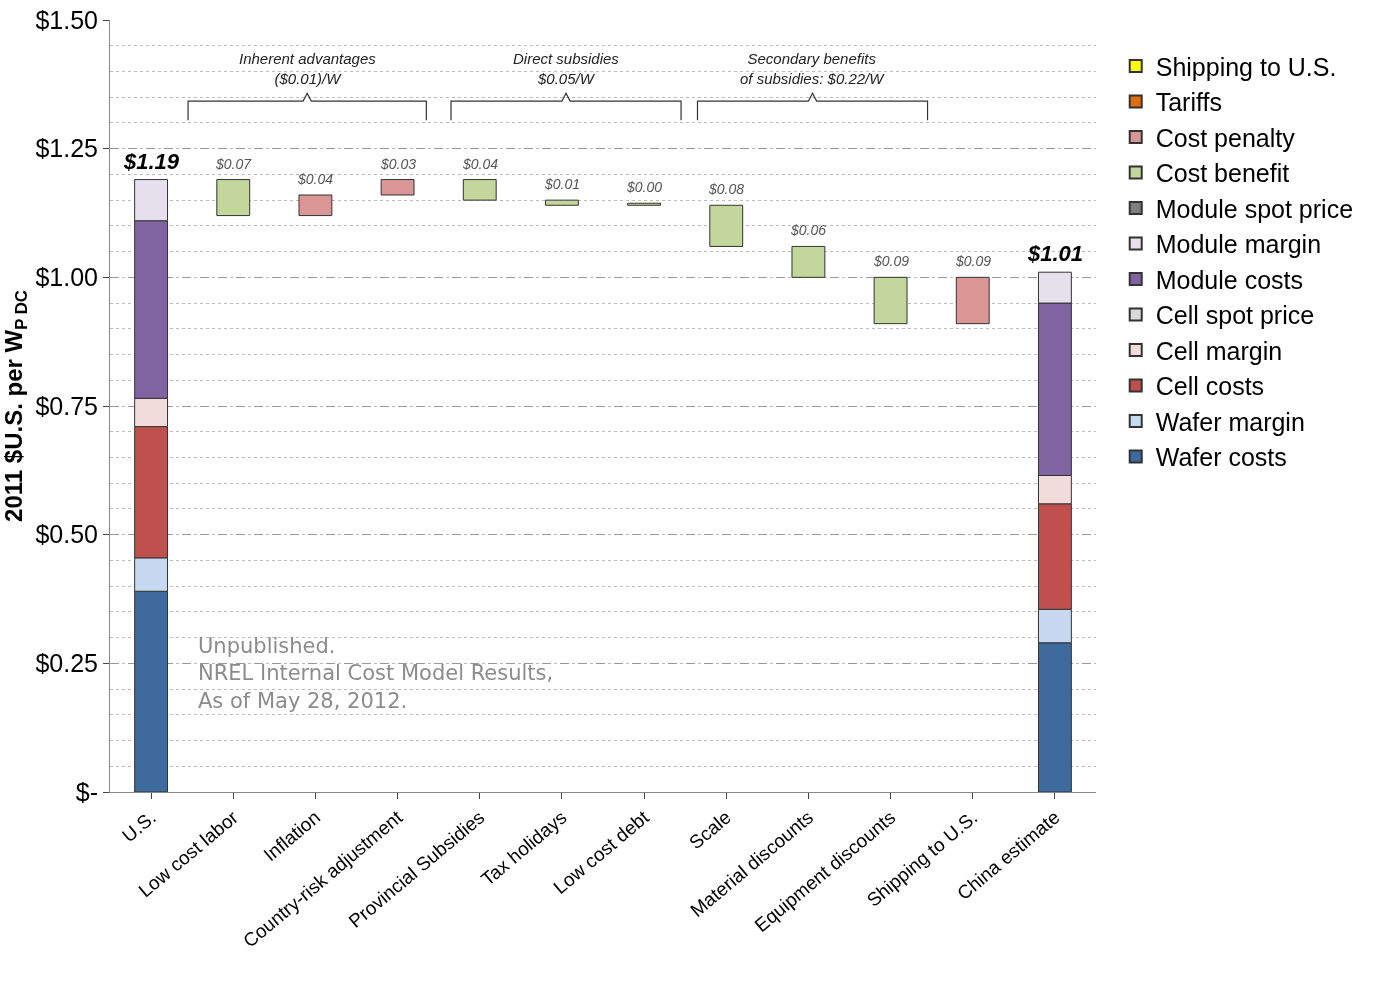  I want to click on legend-label: Cell margin, so click(1219, 350).